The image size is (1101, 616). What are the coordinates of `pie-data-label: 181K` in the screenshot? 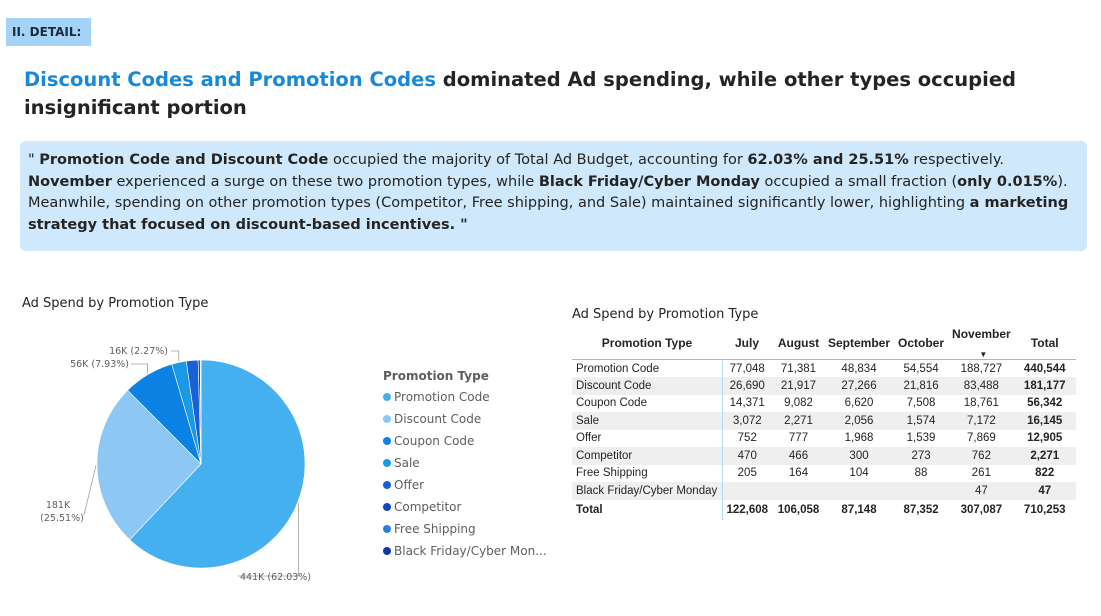 It's located at (58, 505).